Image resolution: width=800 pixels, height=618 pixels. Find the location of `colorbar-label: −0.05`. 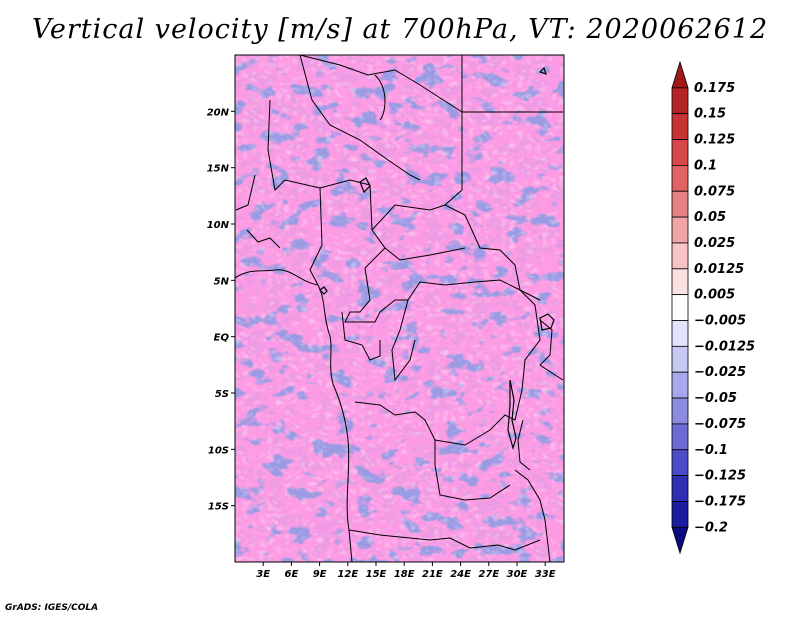

colorbar-label: −0.05 is located at coordinates (715, 398).